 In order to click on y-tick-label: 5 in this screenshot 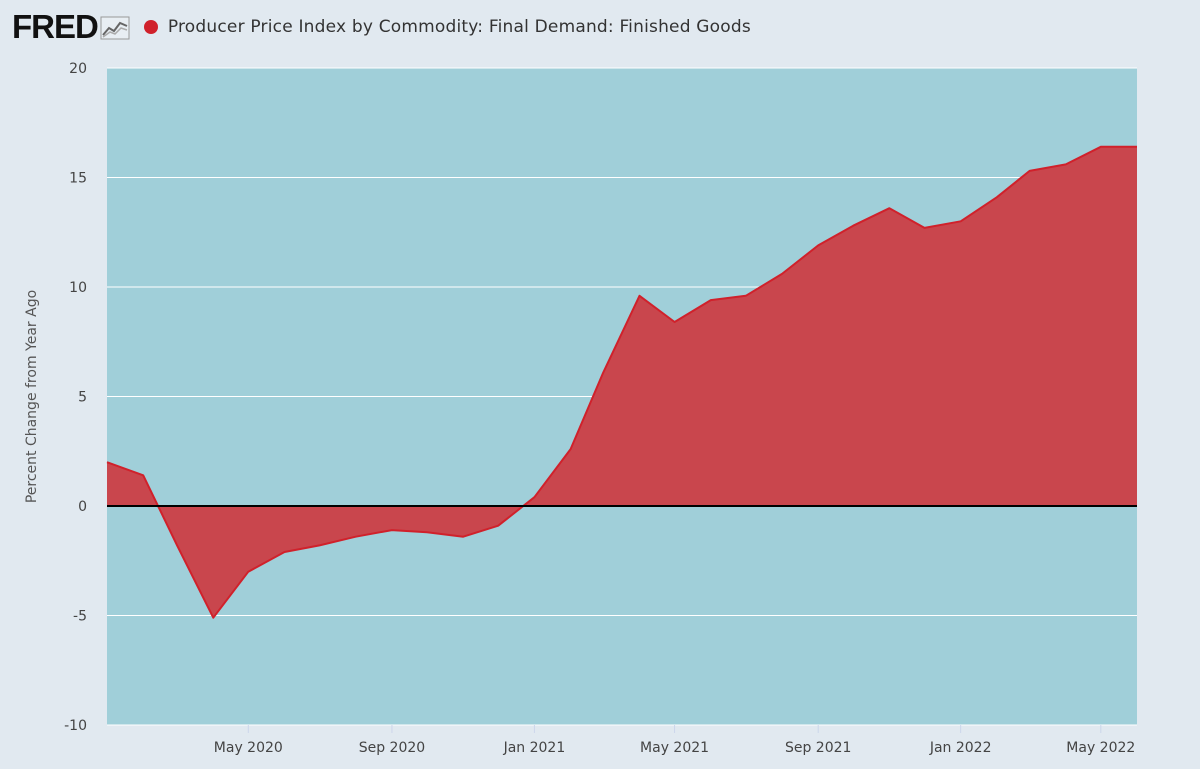, I will do `click(82, 398)`.